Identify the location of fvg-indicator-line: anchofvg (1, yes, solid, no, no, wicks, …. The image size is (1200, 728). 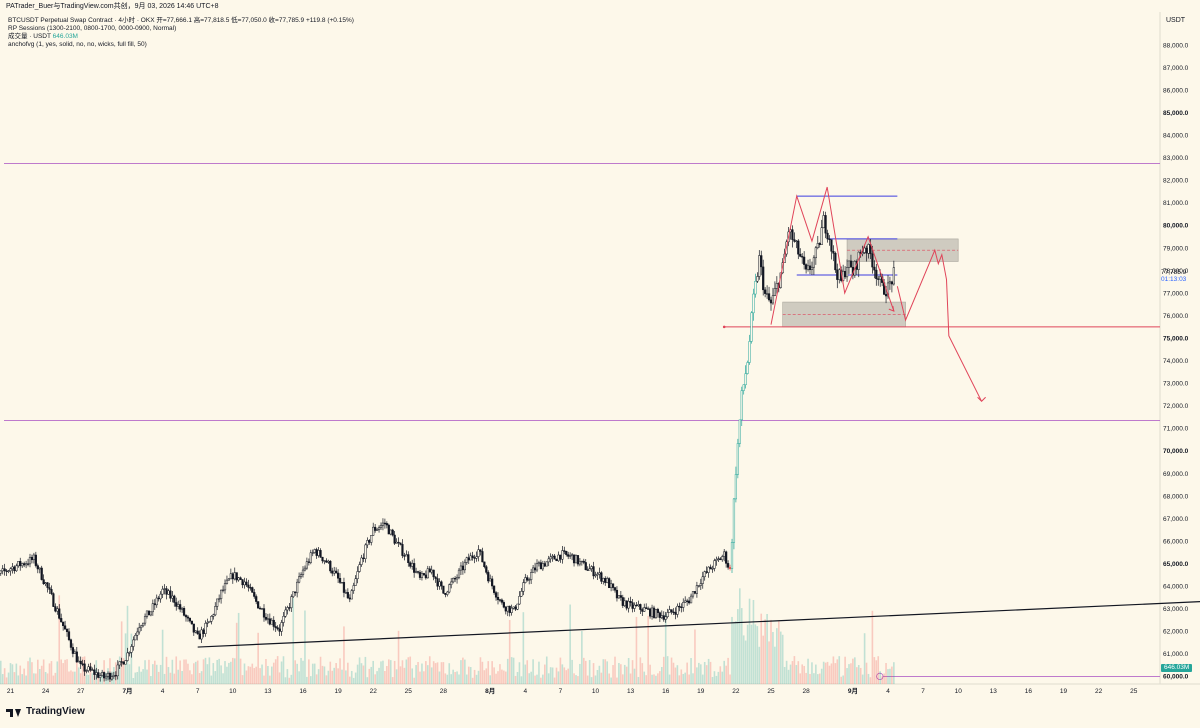
(77, 44).